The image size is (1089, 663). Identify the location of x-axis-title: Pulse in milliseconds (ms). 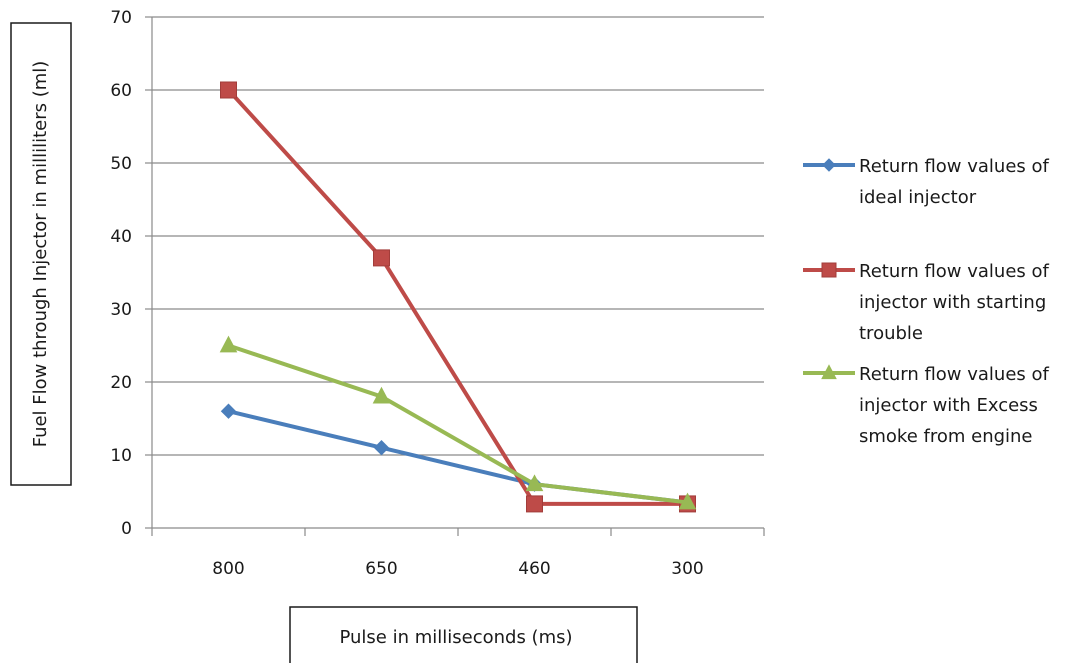
(463, 634).